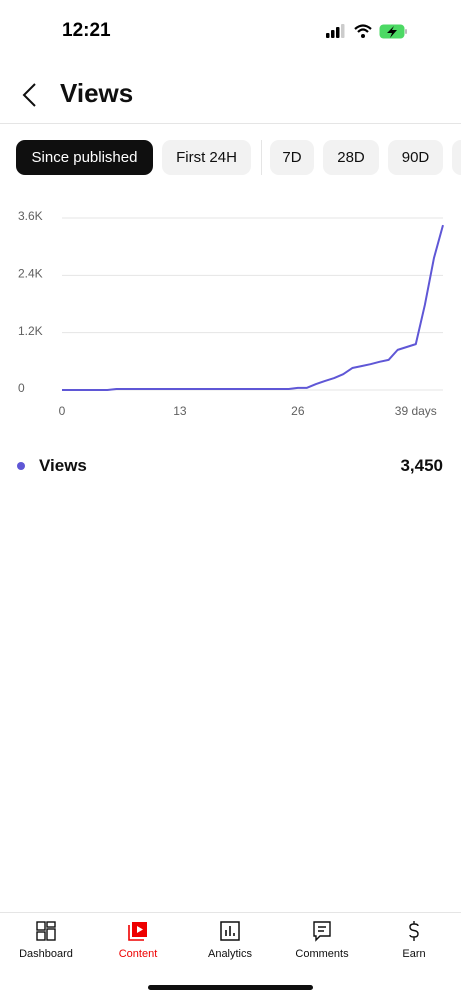 This screenshot has height=1000, width=461. What do you see at coordinates (230, 954) in the screenshot?
I see `nav-label: Analytics` at bounding box center [230, 954].